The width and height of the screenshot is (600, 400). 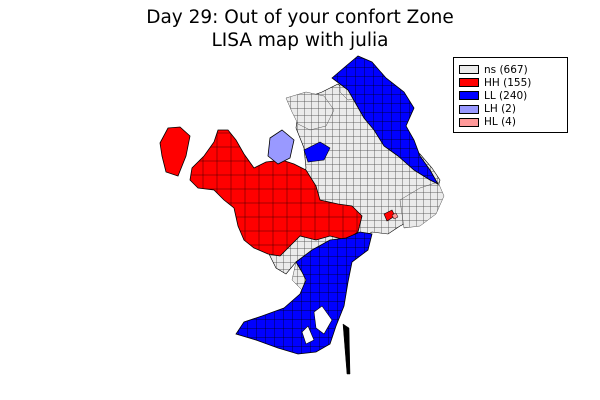 I want to click on legend-item-hl: HL (4), so click(x=513, y=122).